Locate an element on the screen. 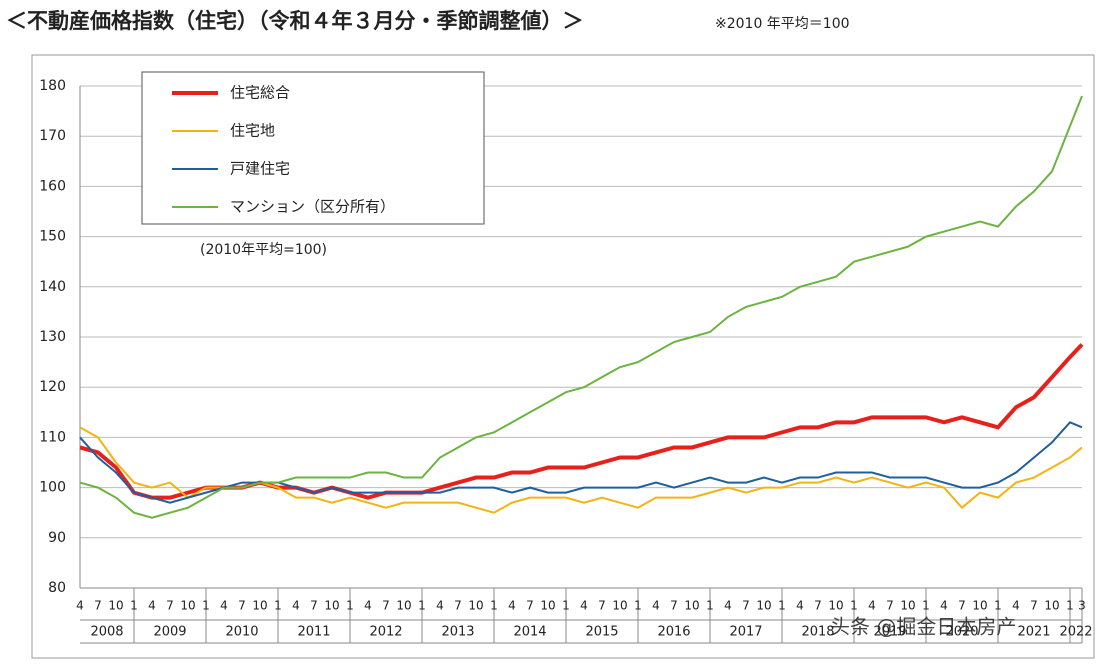 The height and width of the screenshot is (666, 1106). x-year-label: 2022 is located at coordinates (1075, 632).